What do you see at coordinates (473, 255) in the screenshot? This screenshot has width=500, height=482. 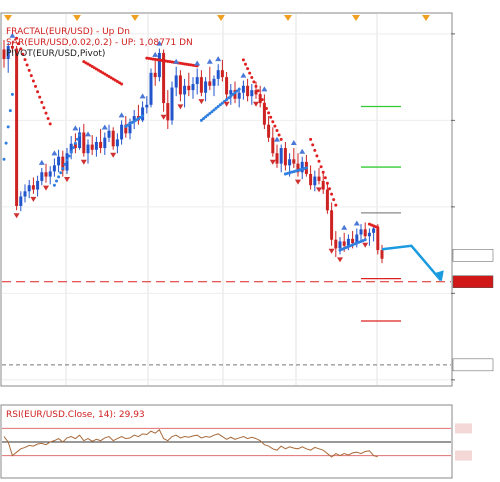 I see `current-price-tag-bg` at bounding box center [473, 255].